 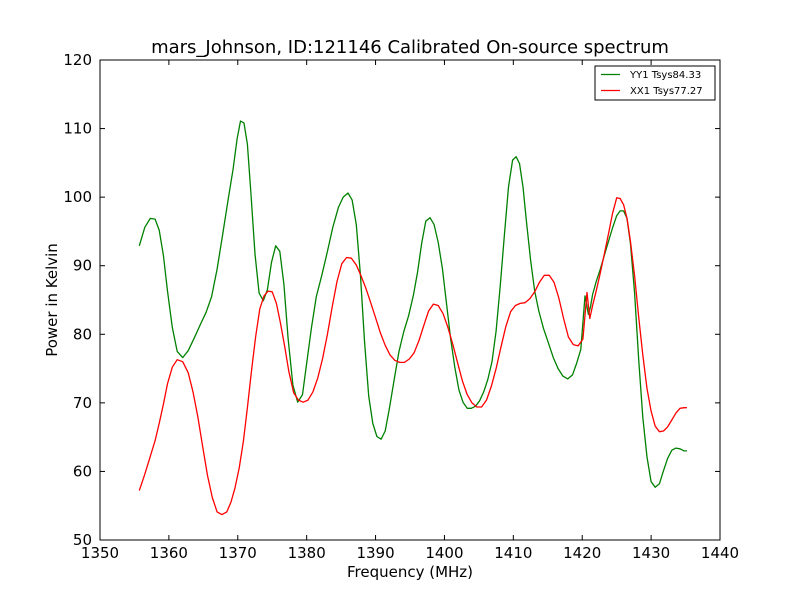 I want to click on y-tick-label: 60, so click(x=82, y=471).